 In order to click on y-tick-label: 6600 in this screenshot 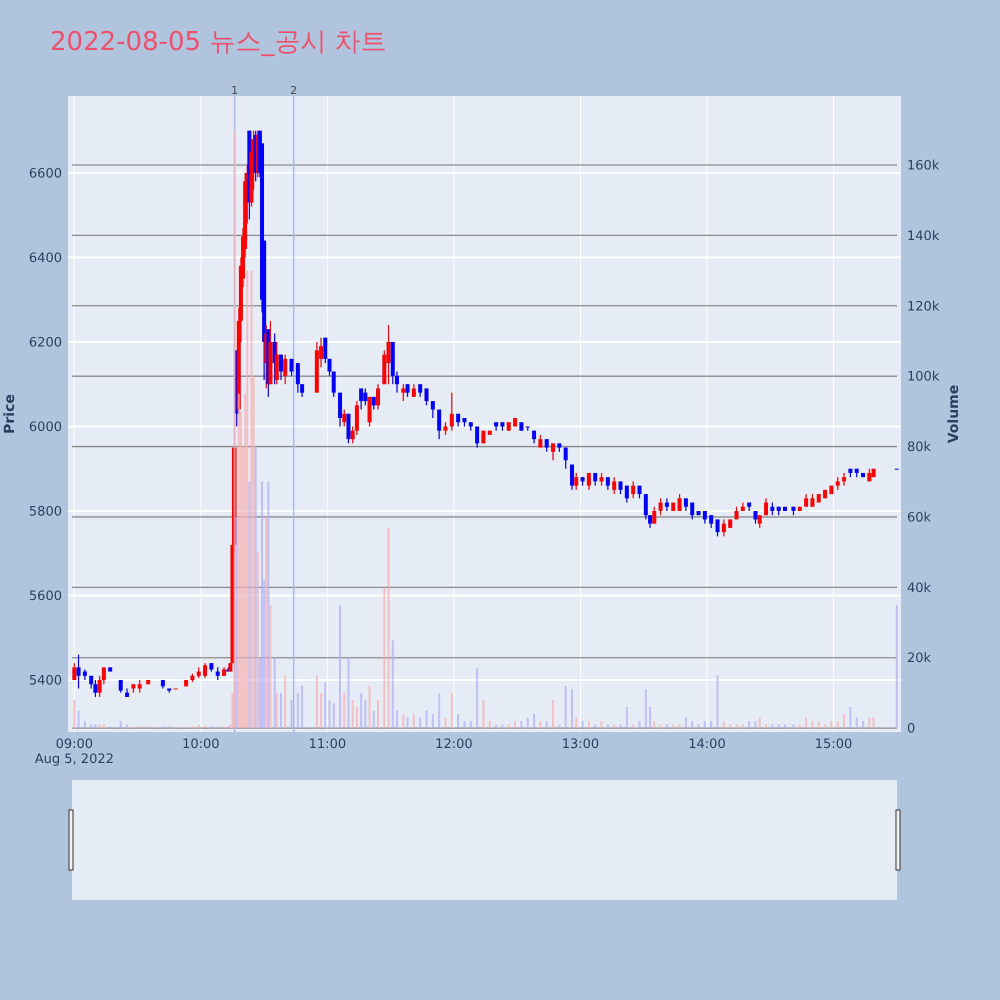, I will do `click(45, 174)`.